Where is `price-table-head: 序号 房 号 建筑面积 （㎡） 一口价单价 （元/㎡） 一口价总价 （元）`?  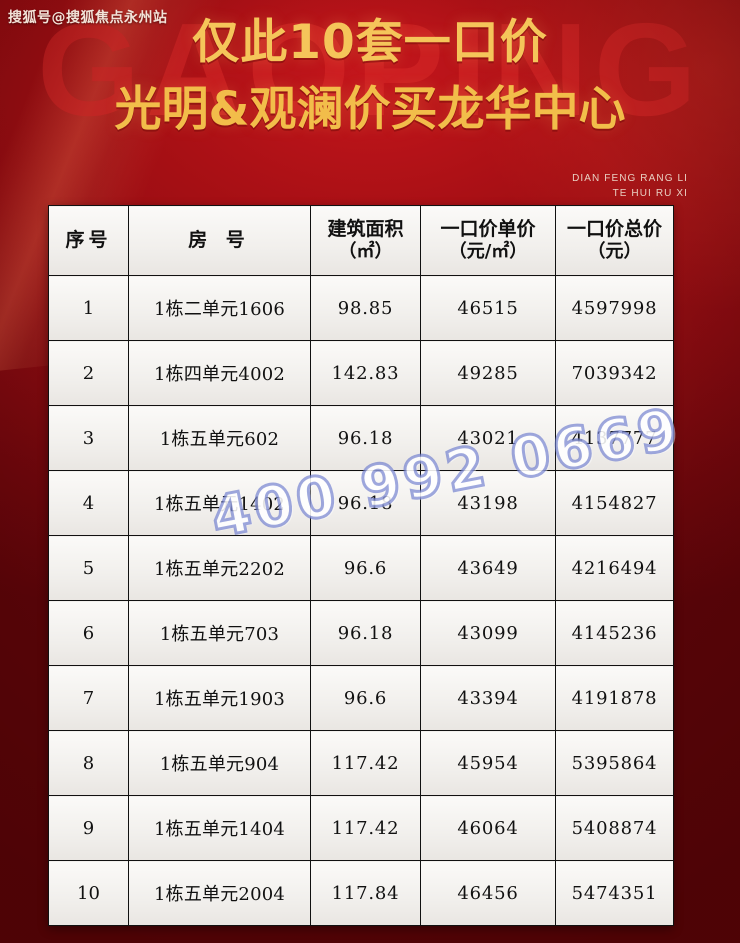
price-table-head: 序号 房 号 建筑面积 （㎡） 一口价单价 （元/㎡） 一口价总价 （元） is located at coordinates (361, 240).